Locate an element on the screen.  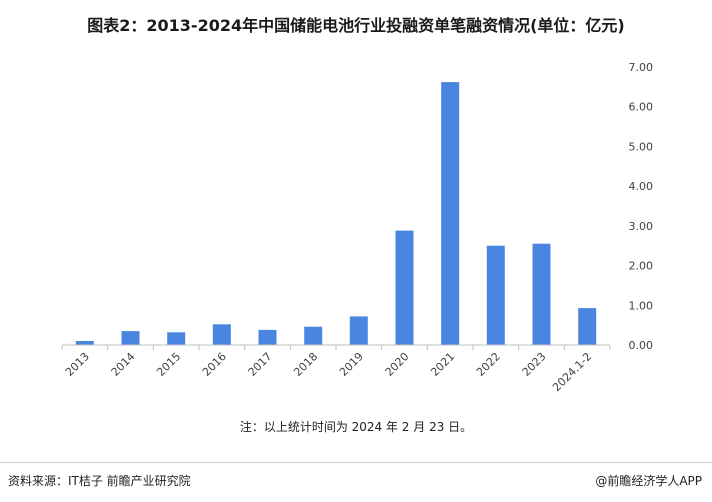
x-tick-label: 2013 is located at coordinates (77, 364).